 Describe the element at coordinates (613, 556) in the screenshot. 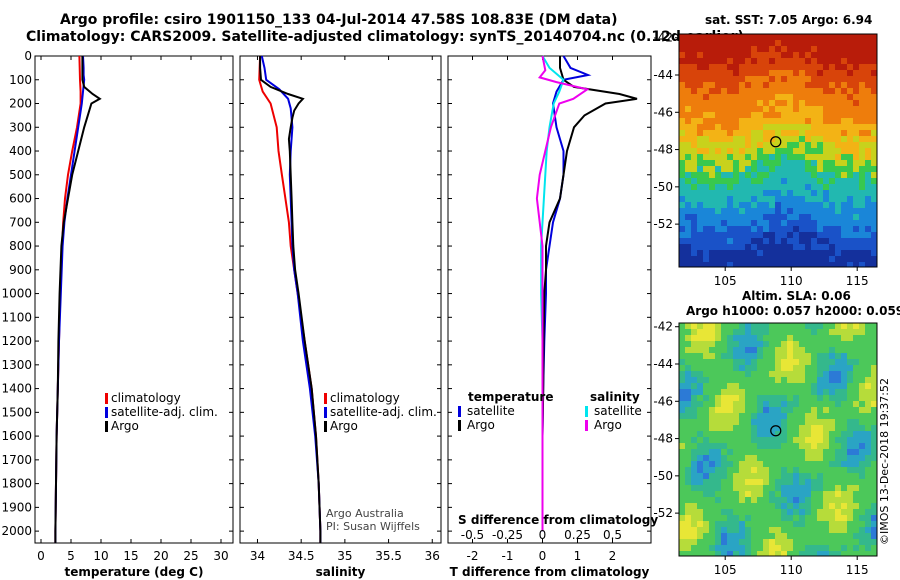

I see `x-tick-label: 2` at that location.